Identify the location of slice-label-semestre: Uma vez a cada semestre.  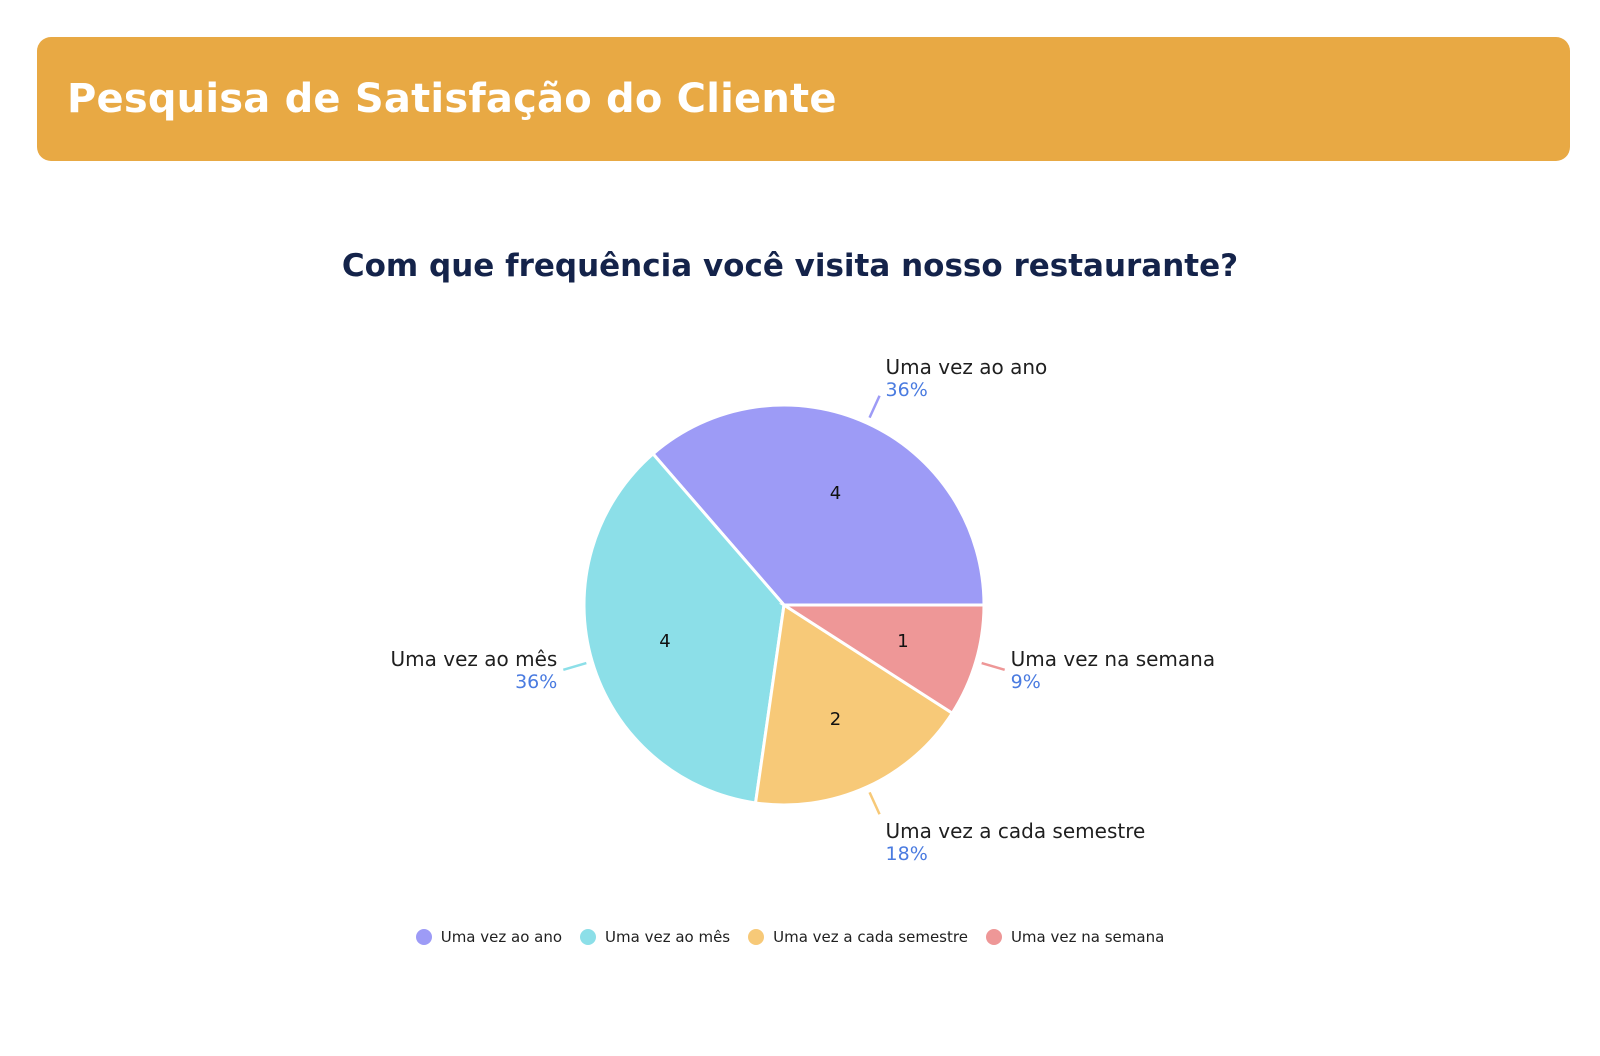
(1016, 831).